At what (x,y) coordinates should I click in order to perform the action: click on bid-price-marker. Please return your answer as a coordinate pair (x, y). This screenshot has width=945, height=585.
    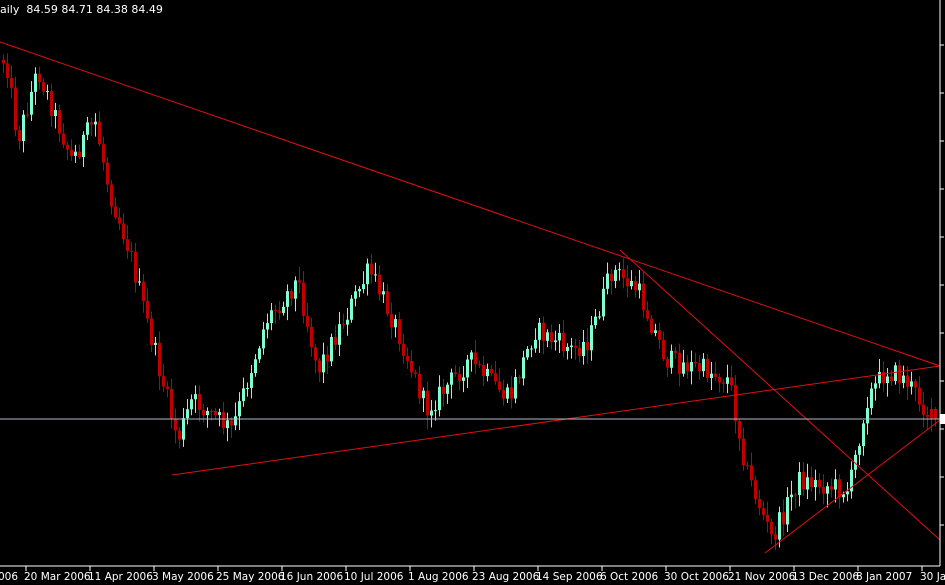
    Looking at the image, I should click on (942, 419).